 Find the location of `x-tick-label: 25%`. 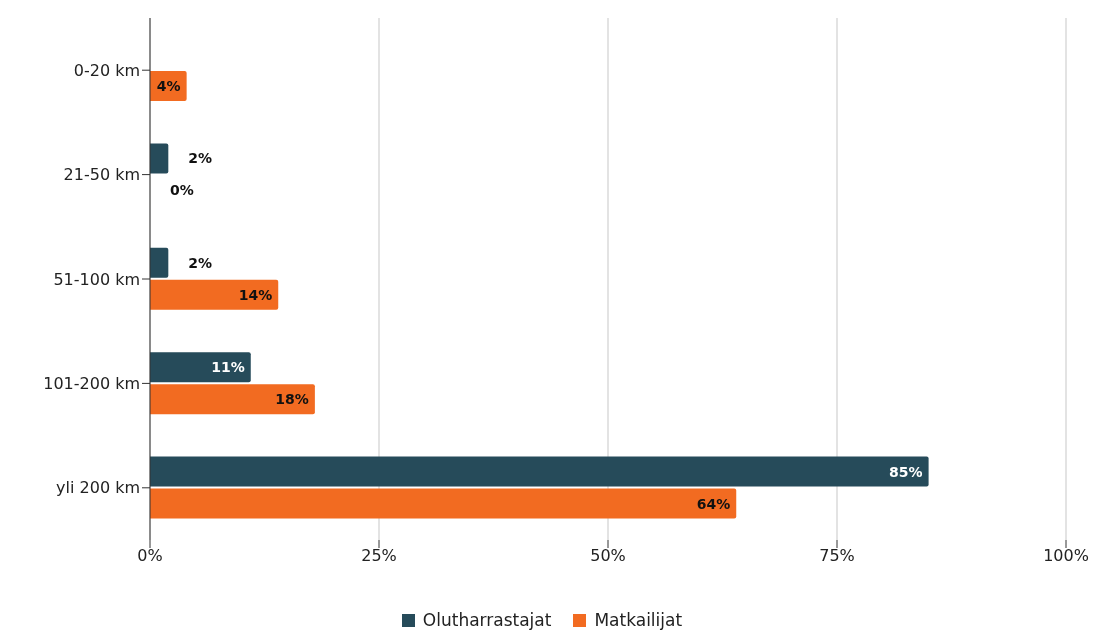

x-tick-label: 25% is located at coordinates (379, 556).